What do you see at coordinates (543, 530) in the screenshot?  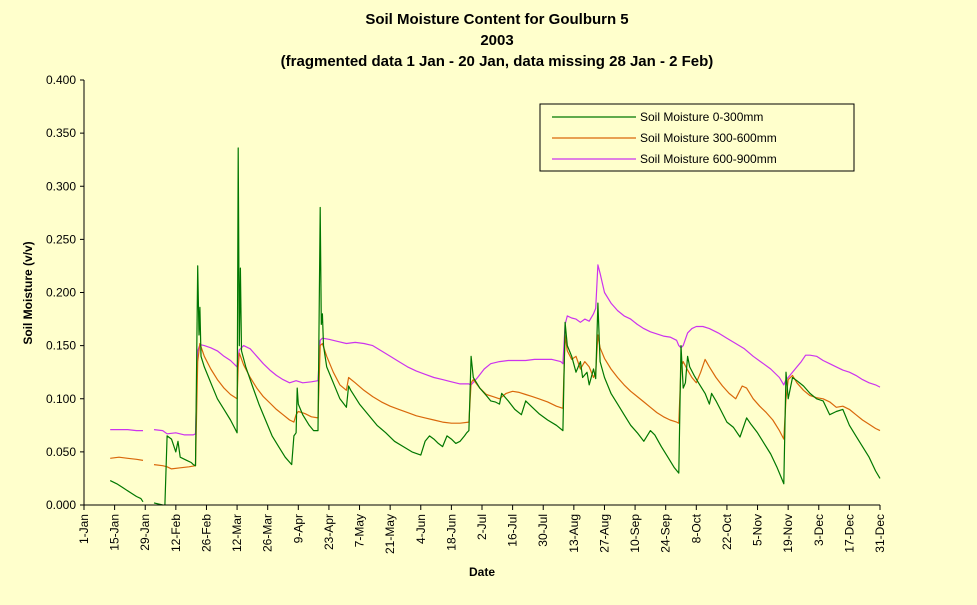 I see `x-tick-label: 30-Jul` at bounding box center [543, 530].